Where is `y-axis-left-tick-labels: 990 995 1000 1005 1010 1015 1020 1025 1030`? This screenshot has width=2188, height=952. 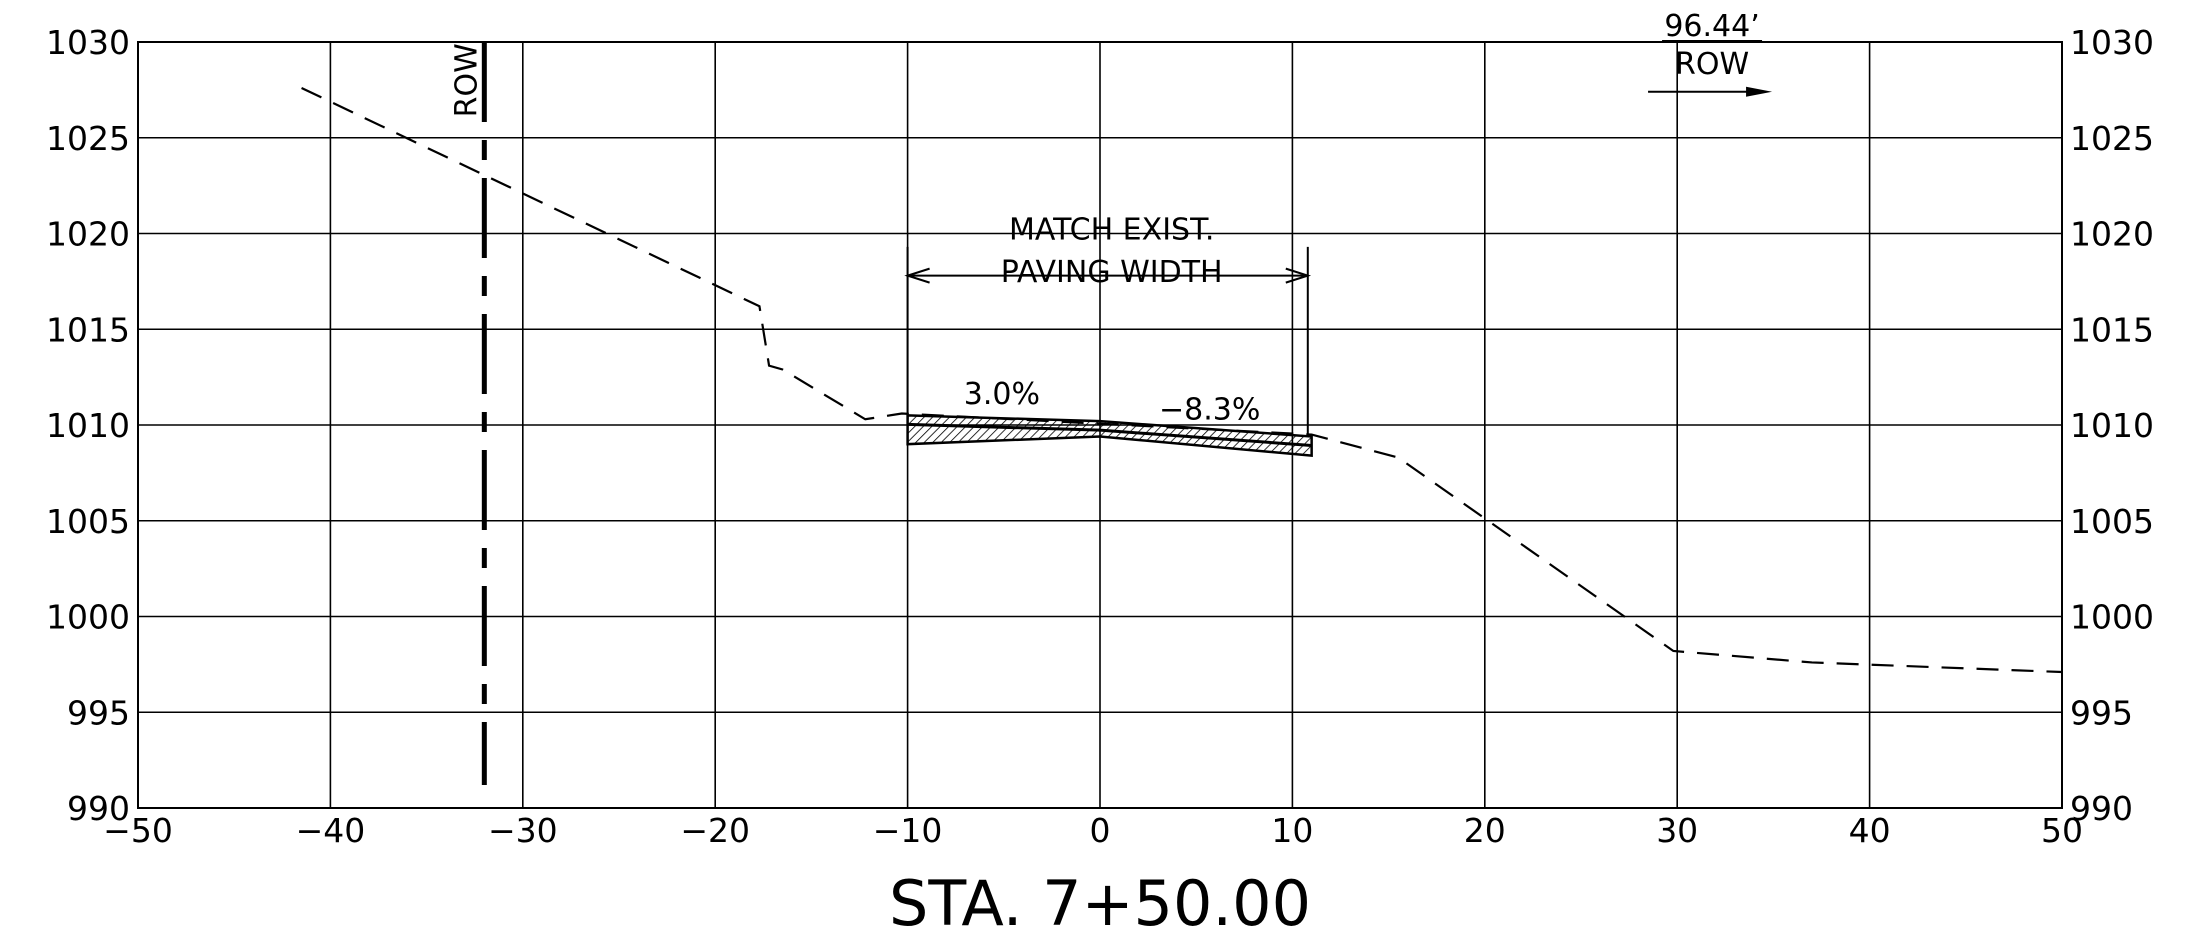
y-axis-left-tick-labels: 990 995 1000 1005 1010 1015 1020 1025 1030 is located at coordinates (88, 425).